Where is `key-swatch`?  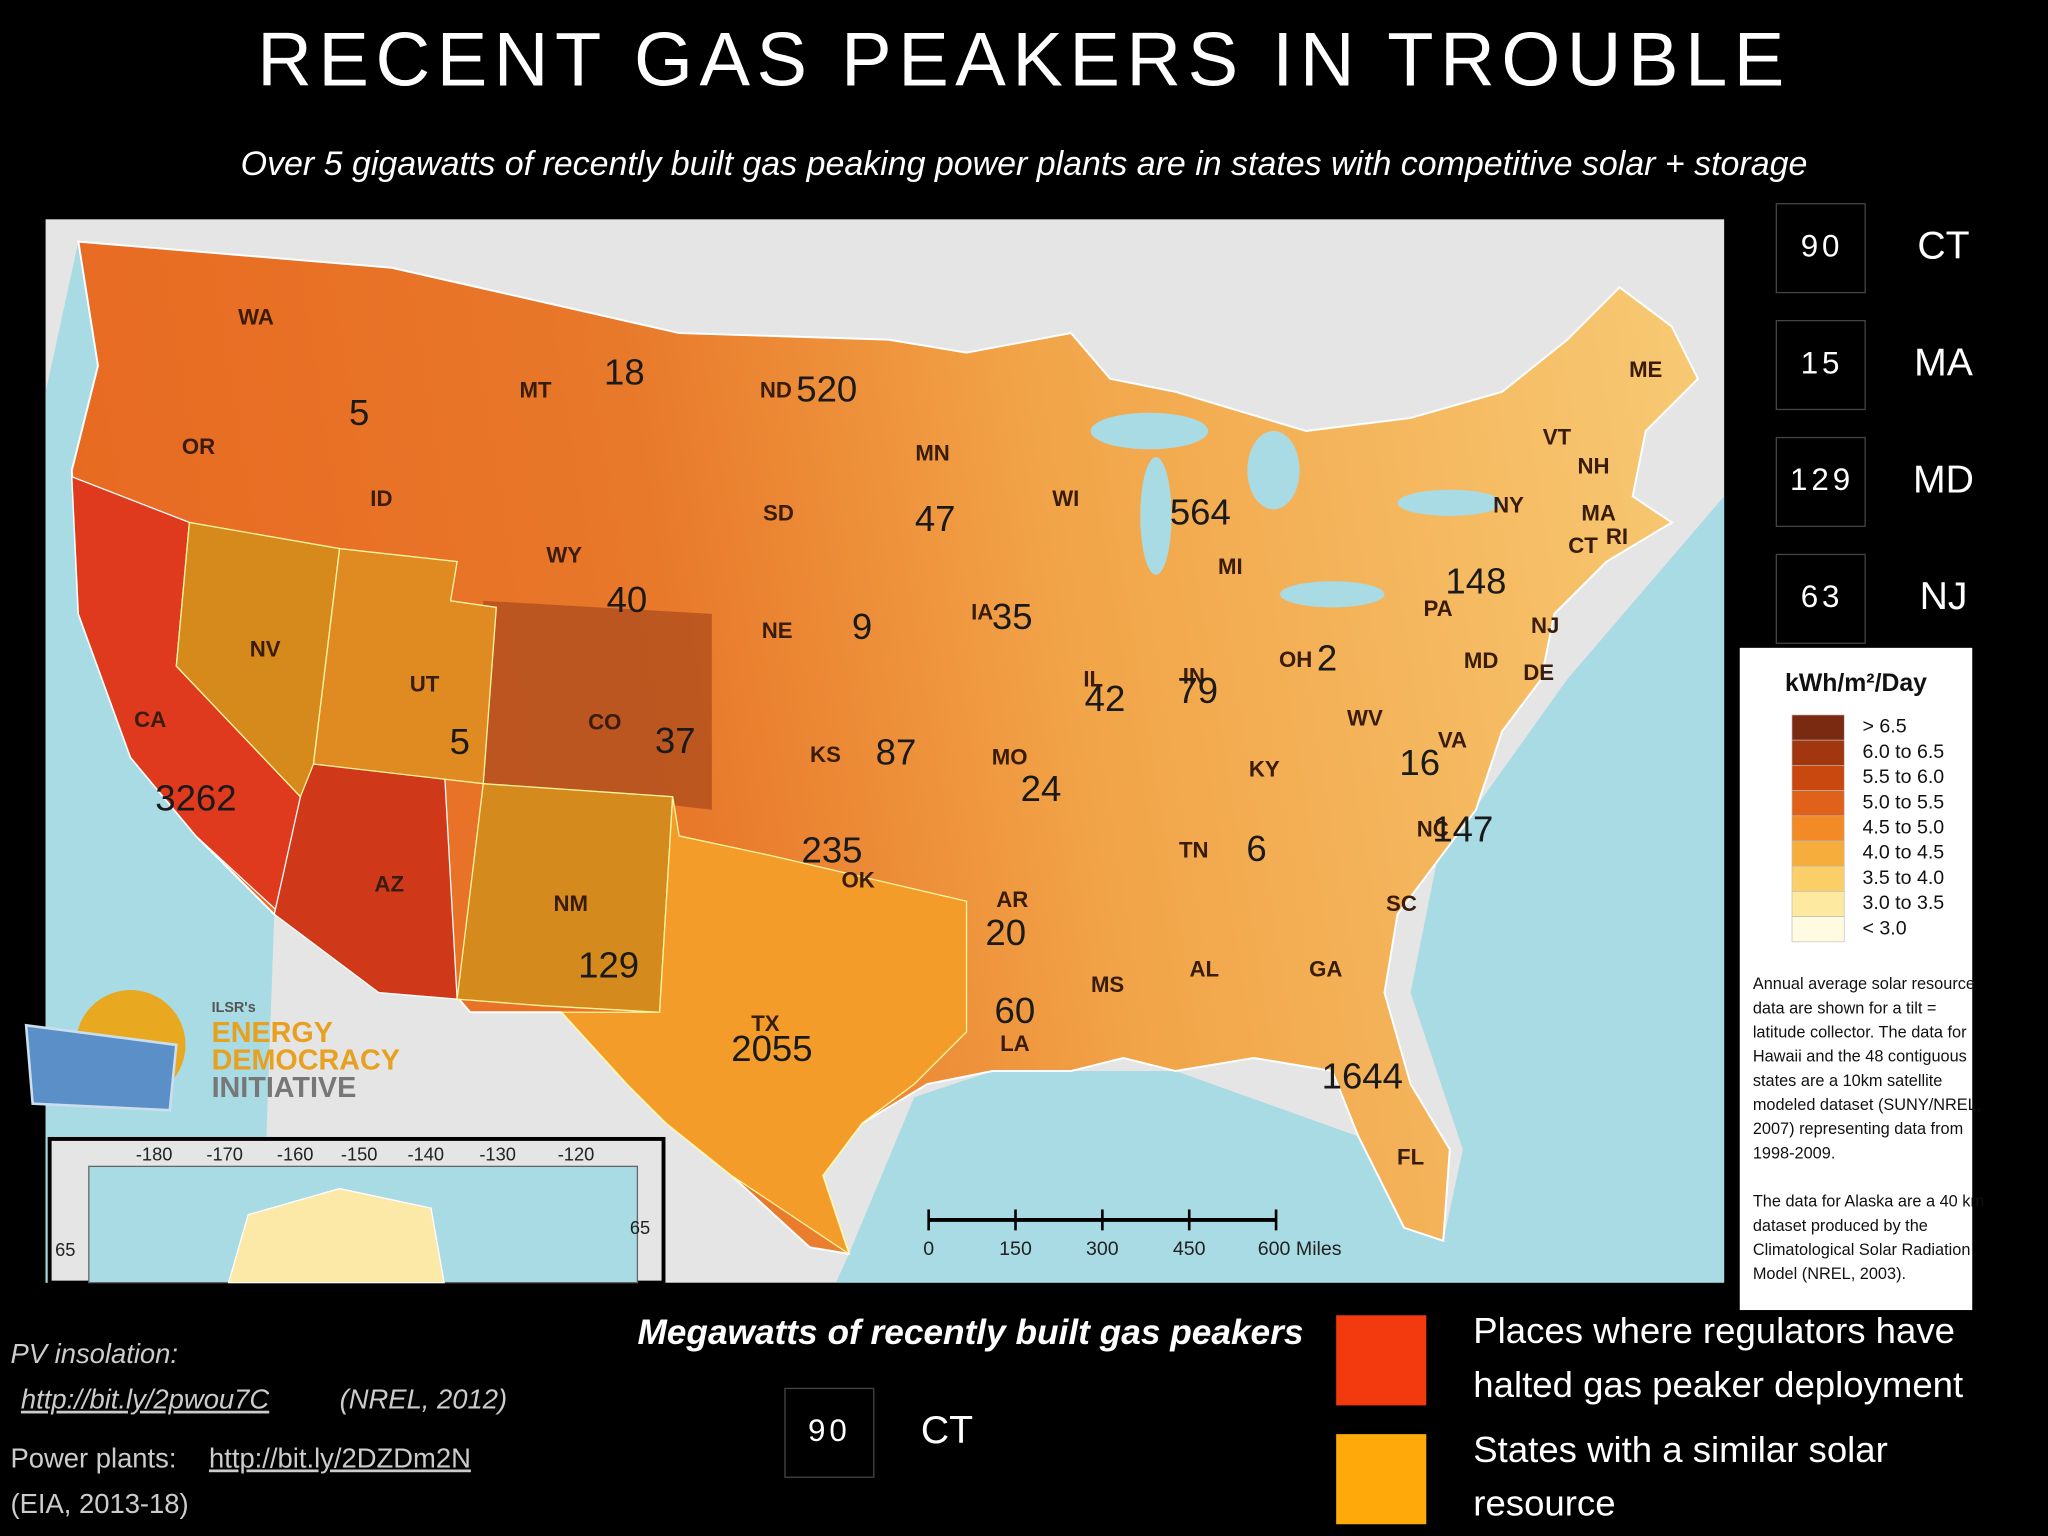 key-swatch is located at coordinates (1381, 1479).